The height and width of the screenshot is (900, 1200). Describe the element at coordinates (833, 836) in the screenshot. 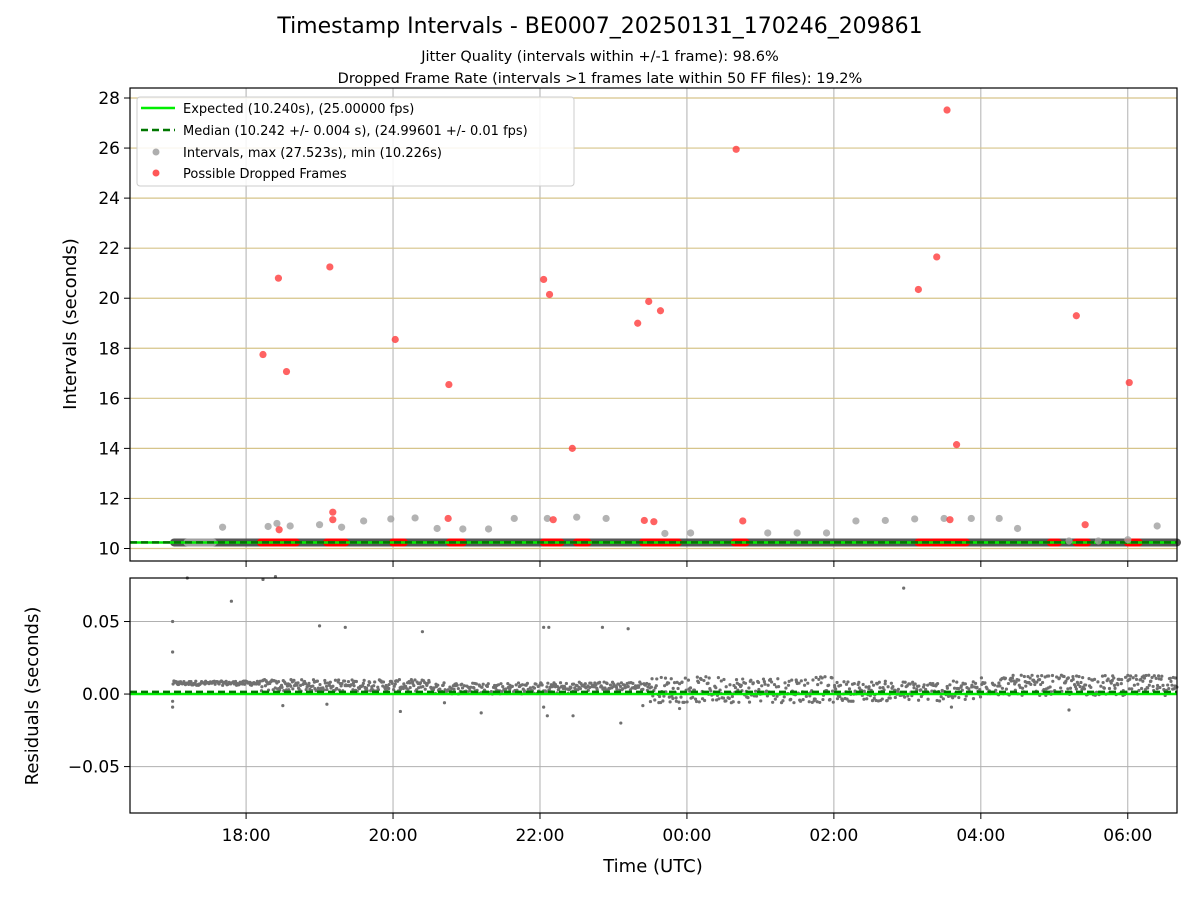

I see `x-axis-tick-label: 02:00` at that location.